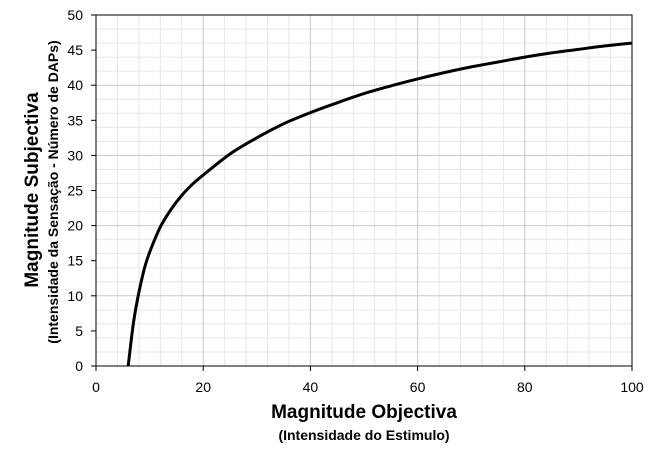 The height and width of the screenshot is (464, 661). Describe the element at coordinates (75, 191) in the screenshot. I see `y-tick-label: 25` at that location.